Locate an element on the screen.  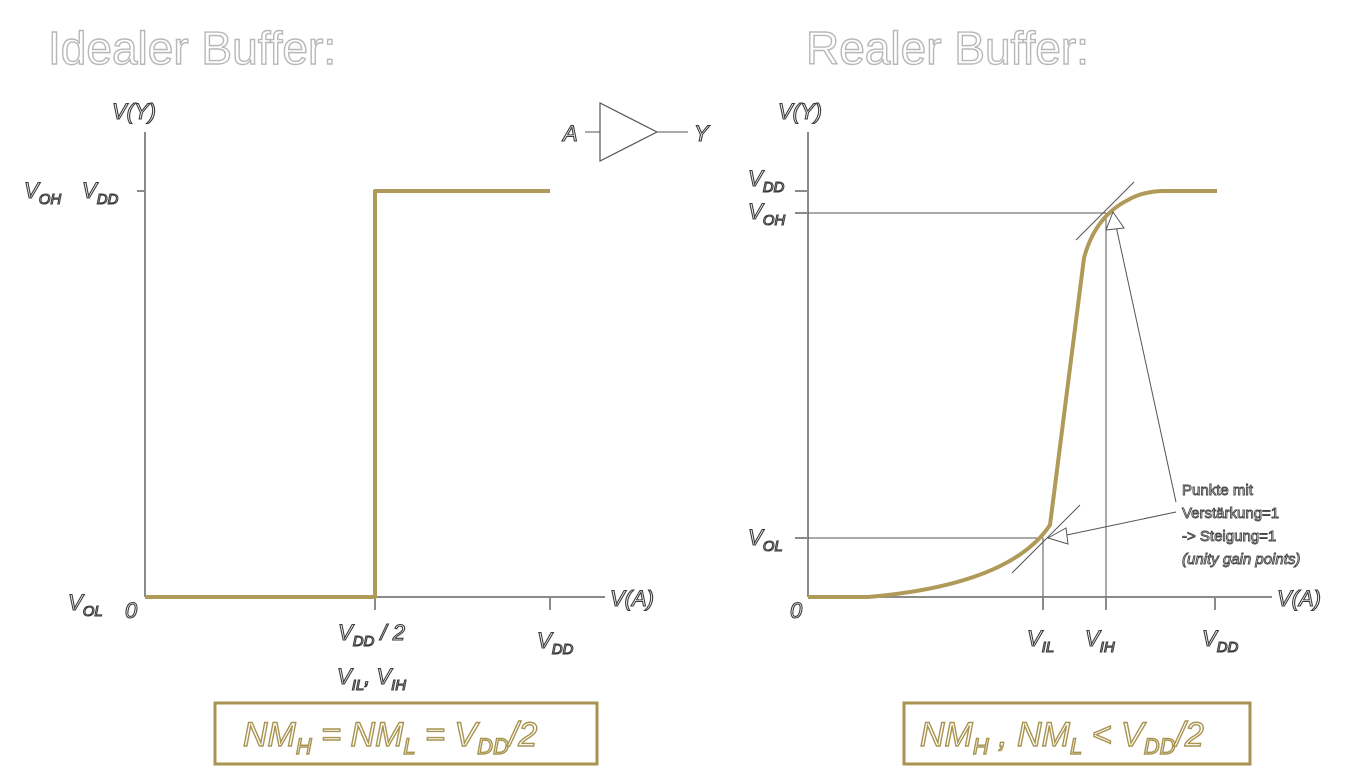
tangent-vih is located at coordinates (1105, 211).